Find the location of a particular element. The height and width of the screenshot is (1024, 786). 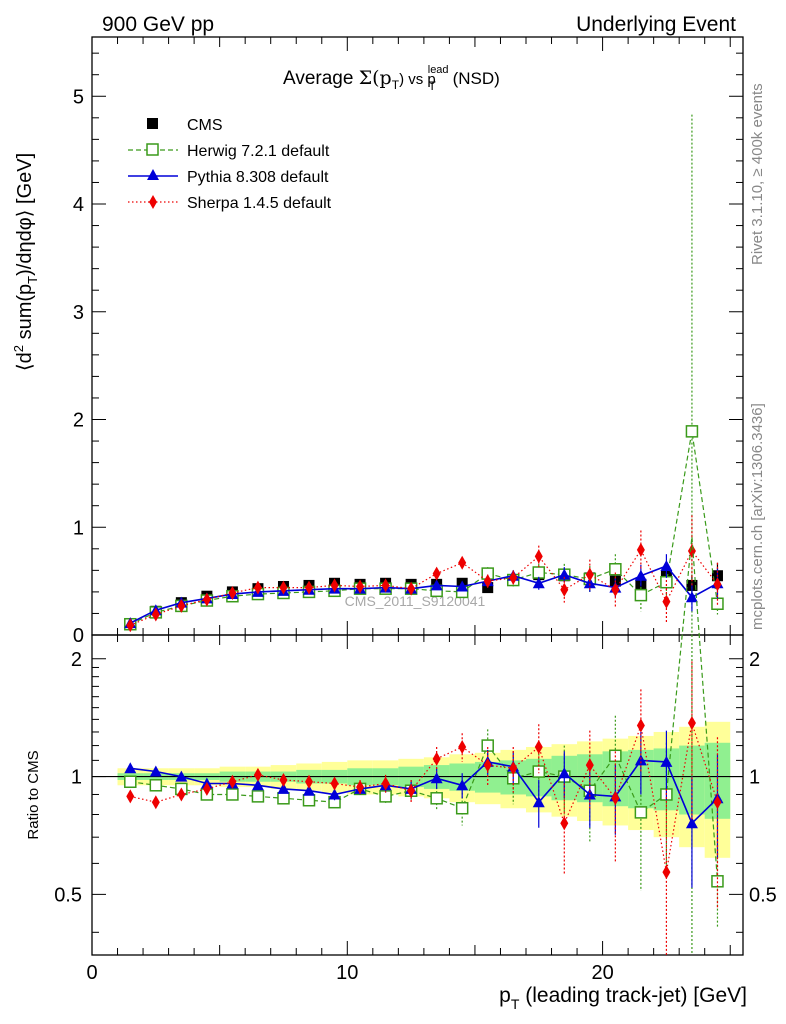

ratio-line-sherpa is located at coordinates (424, 797).